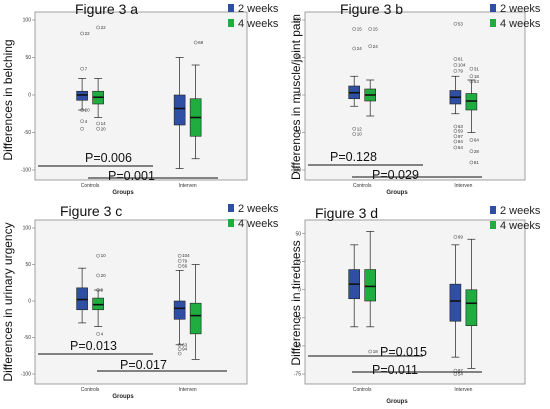 Image resolution: width=550 pixels, height=409 pixels. What do you see at coordinates (346, 213) in the screenshot?
I see `panel-title: Figure 3 d` at bounding box center [346, 213].